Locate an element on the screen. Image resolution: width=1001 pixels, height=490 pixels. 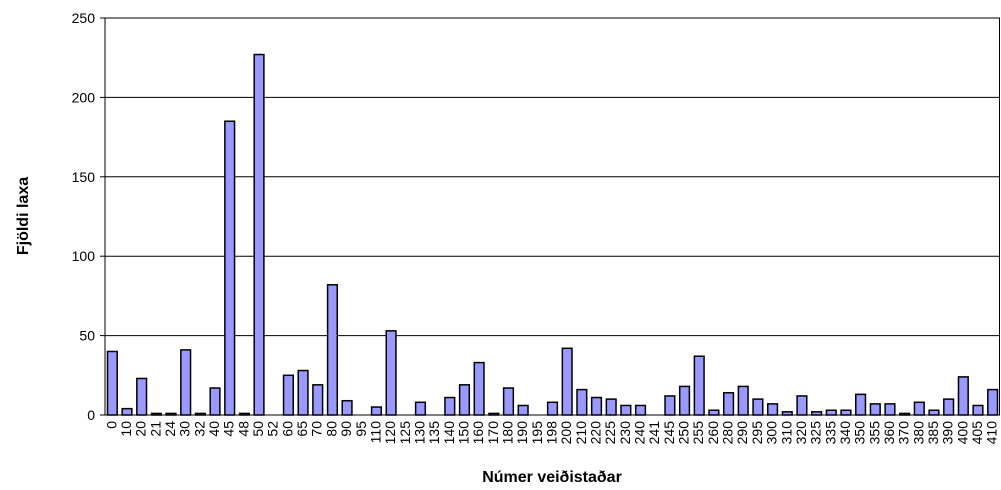
y-tick-label: 100 is located at coordinates (84, 256).